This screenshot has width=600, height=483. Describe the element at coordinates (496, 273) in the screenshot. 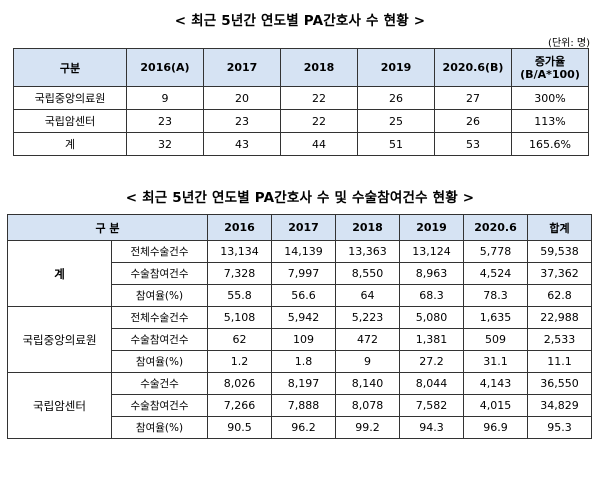

I see `table-cell: 4,524` at that location.